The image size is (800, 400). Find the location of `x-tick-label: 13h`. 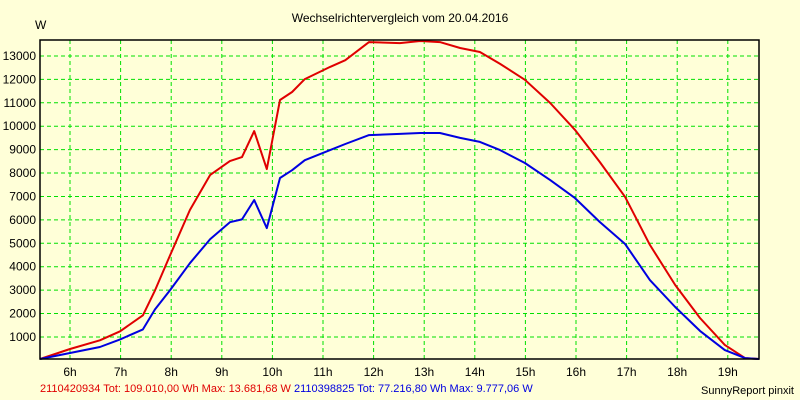

x-tick-label: 13h is located at coordinates (424, 372).